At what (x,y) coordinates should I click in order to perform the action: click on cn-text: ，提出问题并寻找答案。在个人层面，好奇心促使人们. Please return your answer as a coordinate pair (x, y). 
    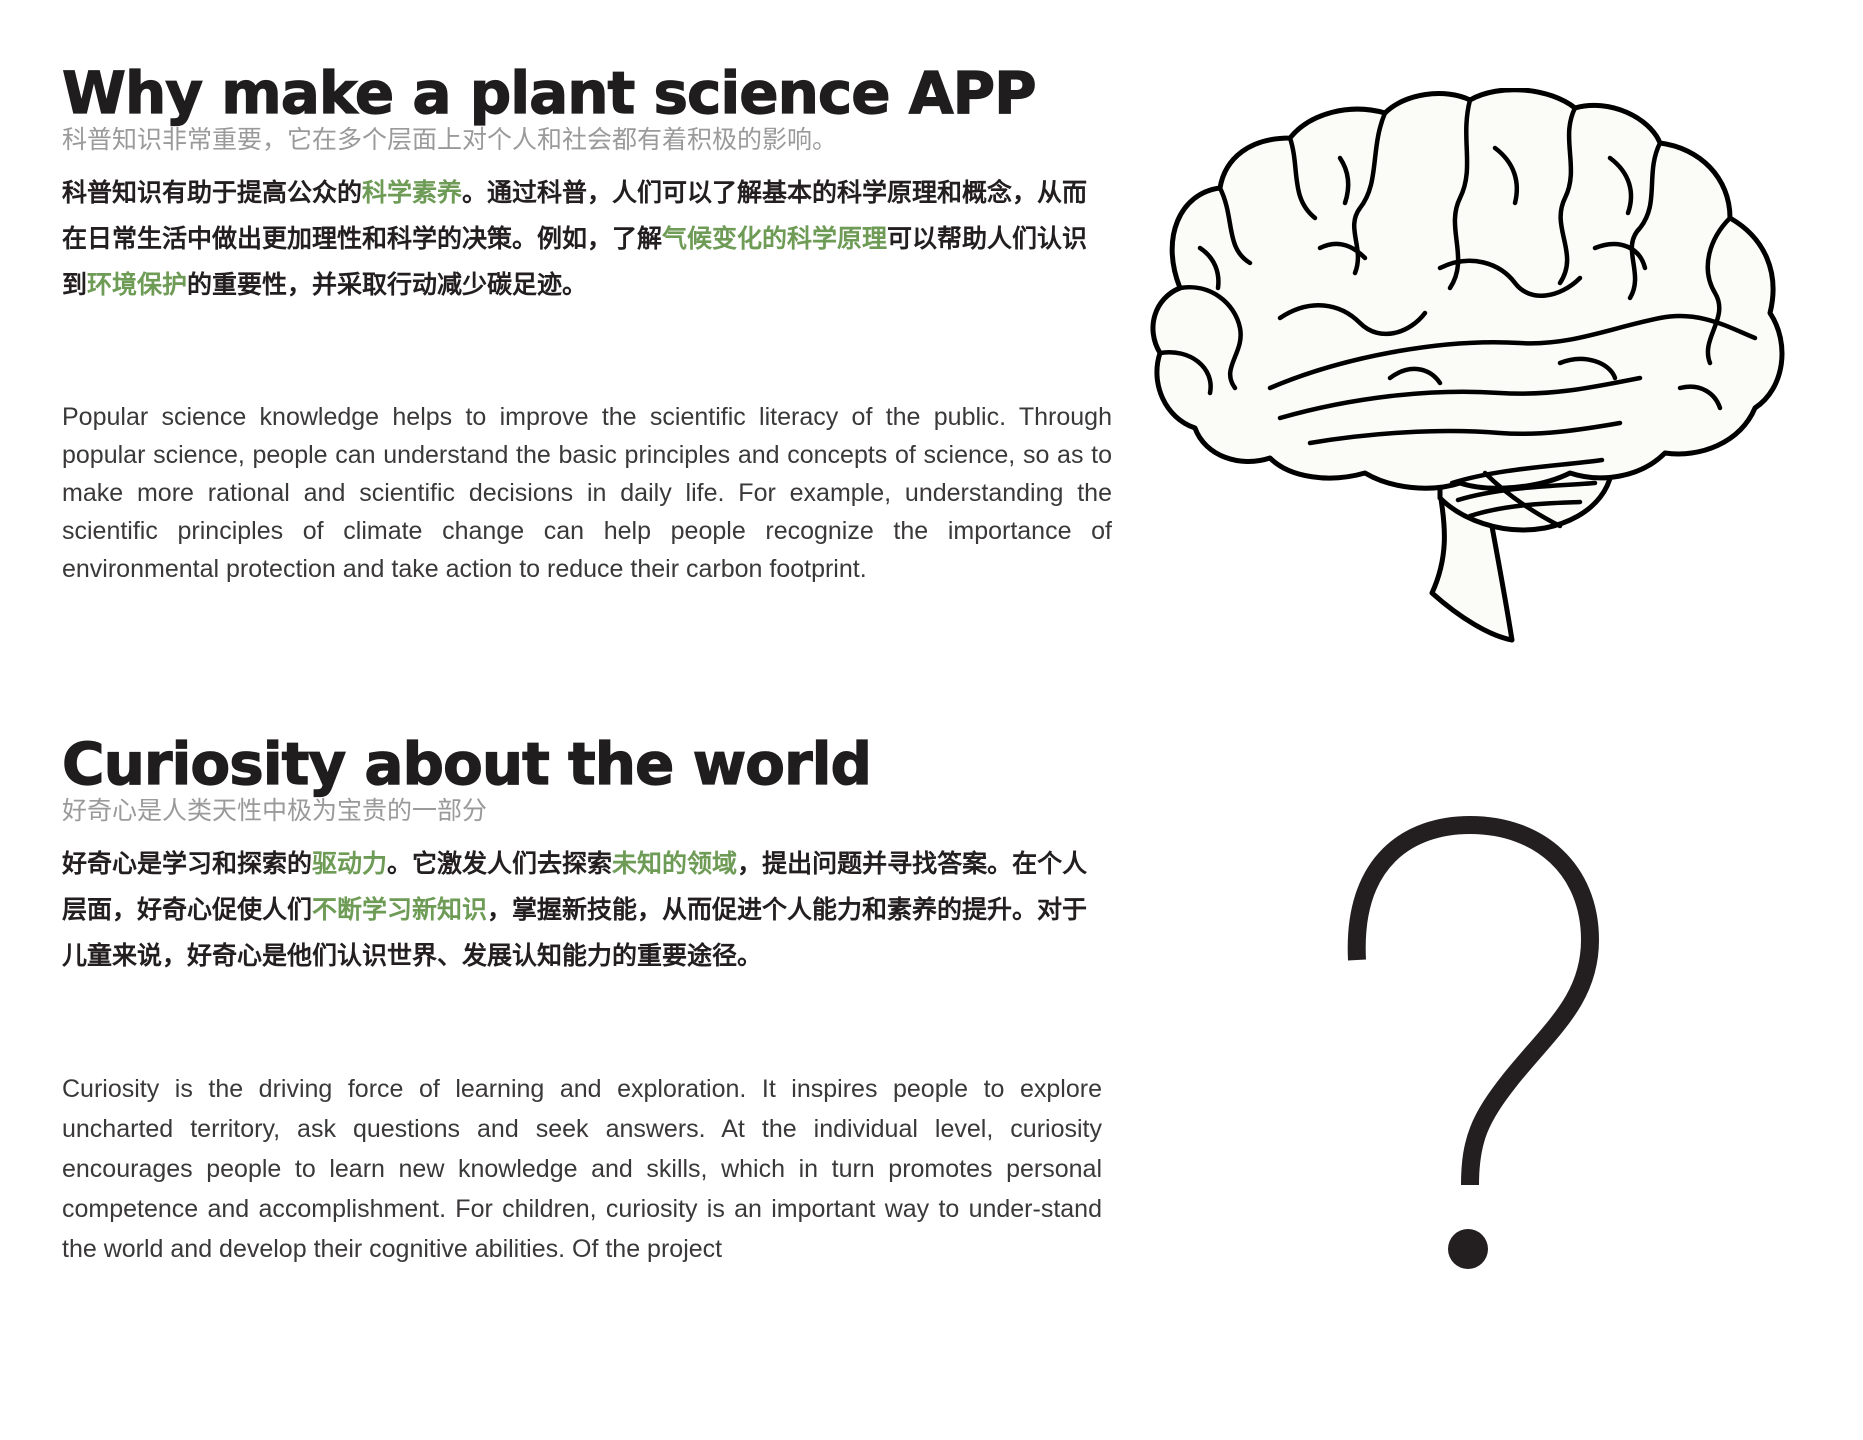
    Looking at the image, I should click on (575, 886).